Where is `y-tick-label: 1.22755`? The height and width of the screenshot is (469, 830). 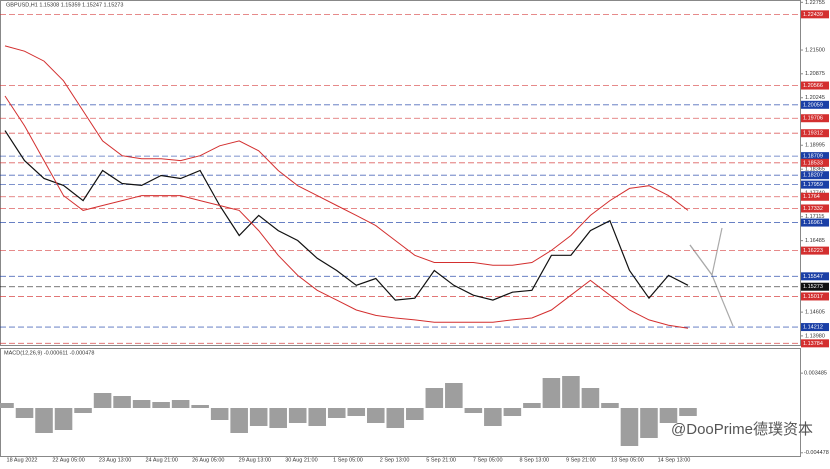 y-tick-label: 1.22755 is located at coordinates (815, 3).